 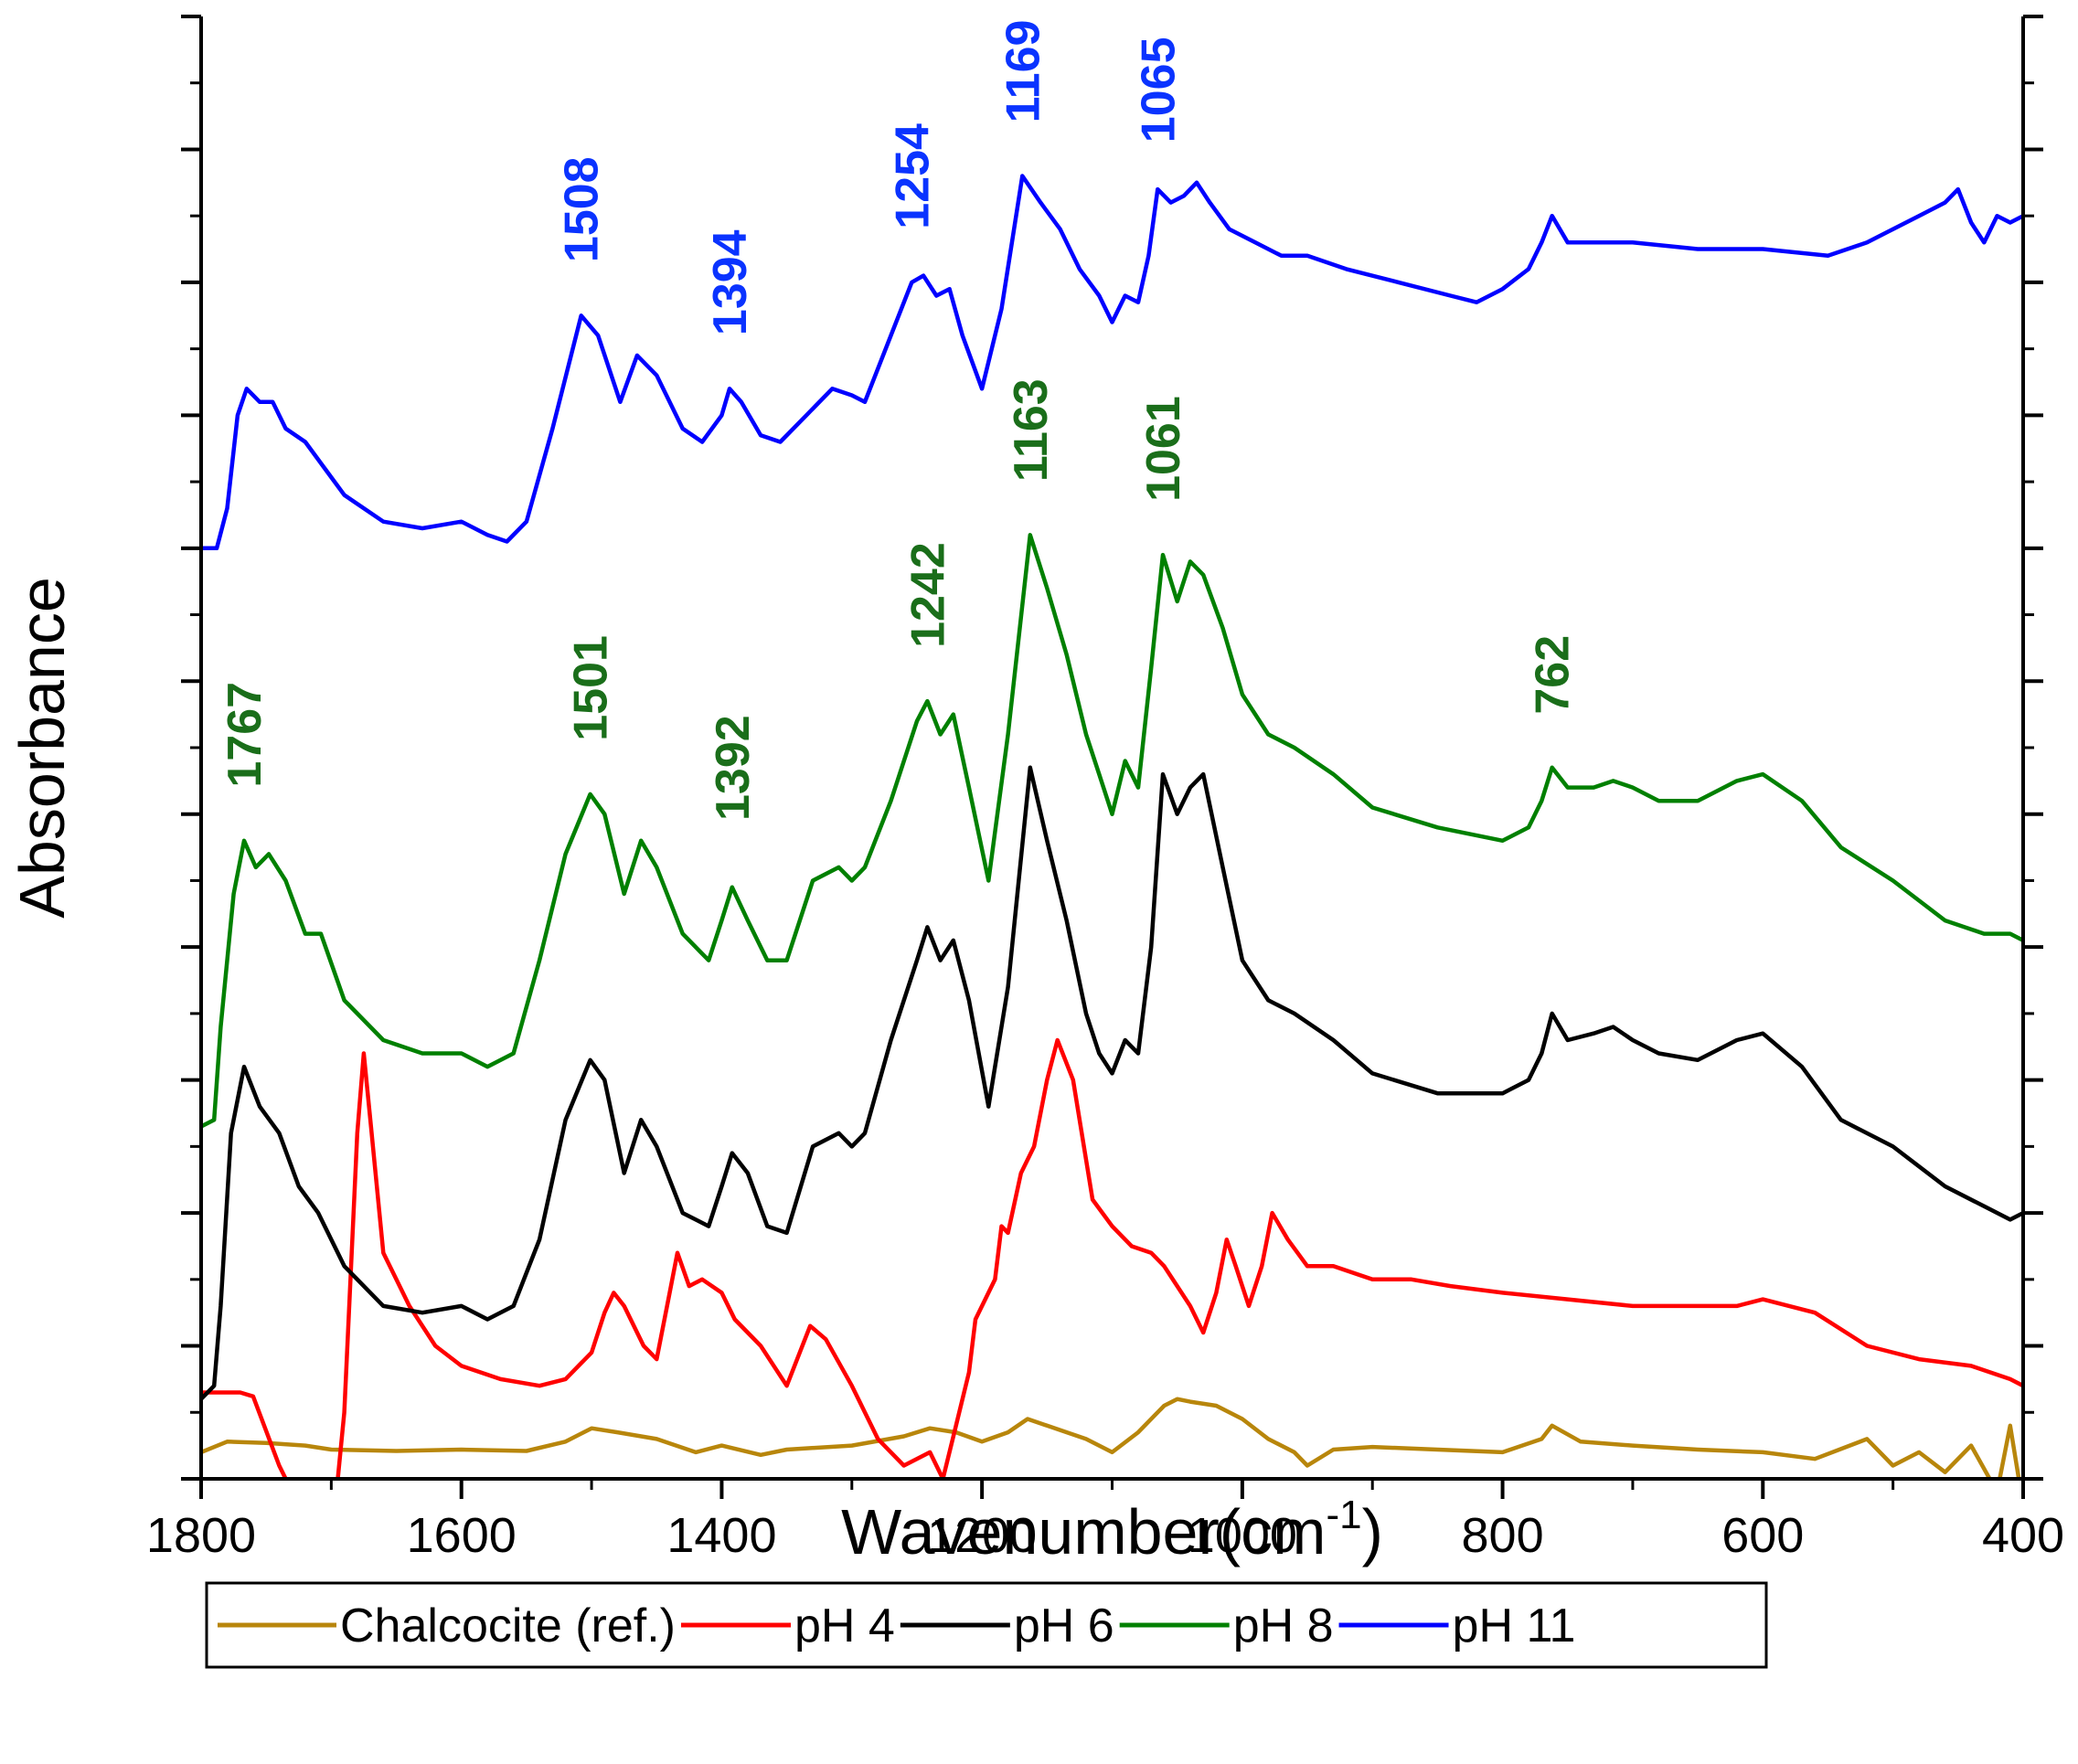 What do you see at coordinates (1343, 1515) in the screenshot?
I see `x-axis-title-superscript: -1` at bounding box center [1343, 1515].